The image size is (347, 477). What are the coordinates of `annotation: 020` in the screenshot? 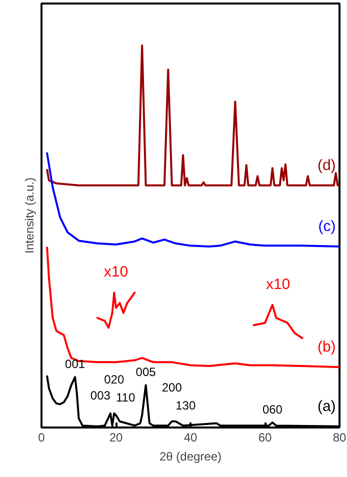 It's located at (114, 379).